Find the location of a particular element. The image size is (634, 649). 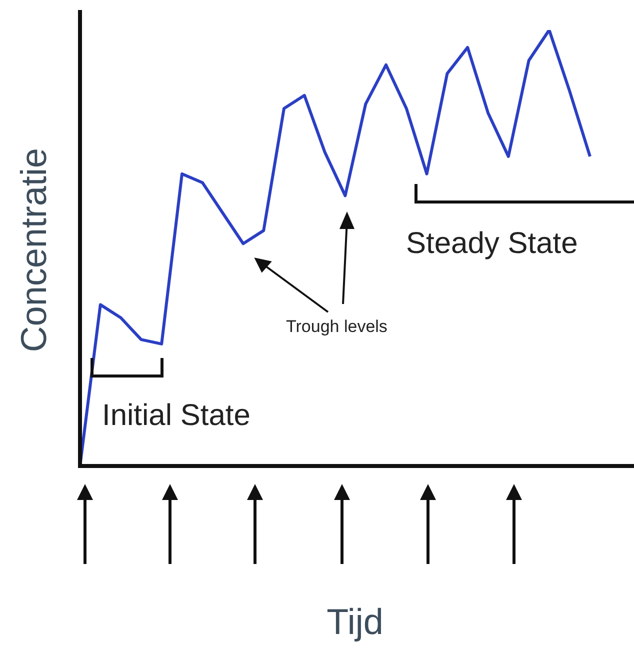

annotation: Initial State is located at coordinates (176, 415).